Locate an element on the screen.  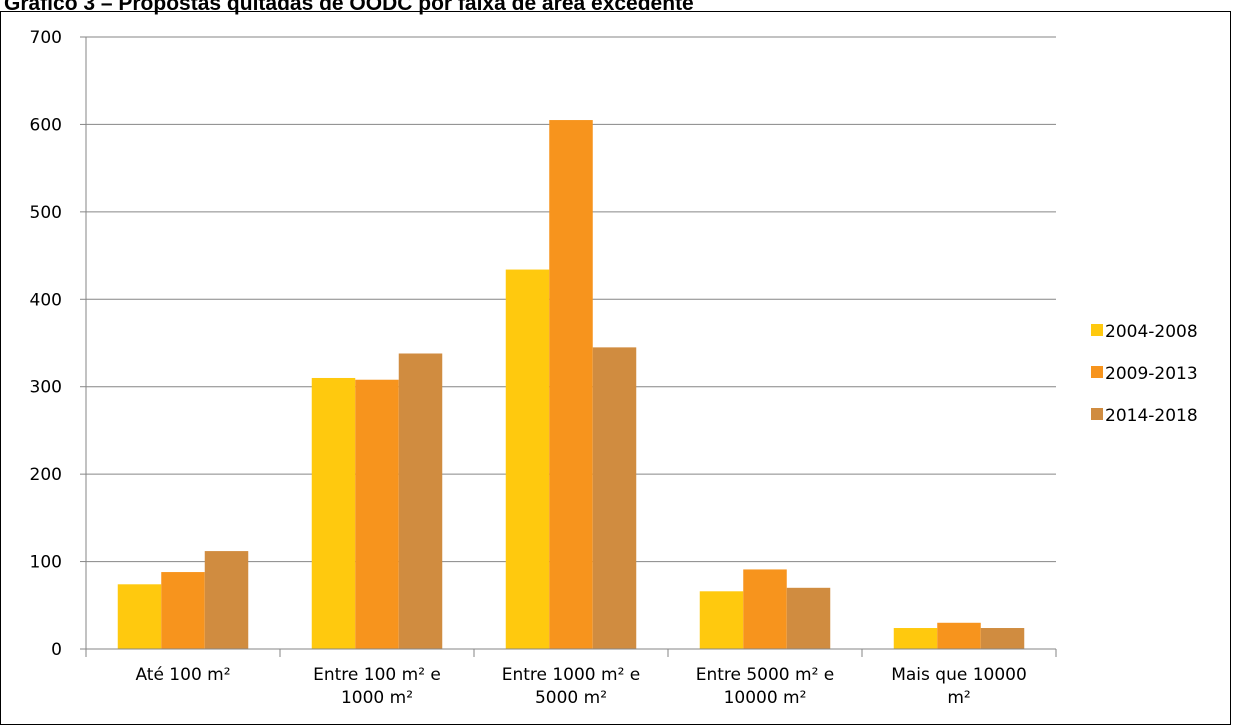
legend-label: 2004-2008 is located at coordinates (1151, 332).